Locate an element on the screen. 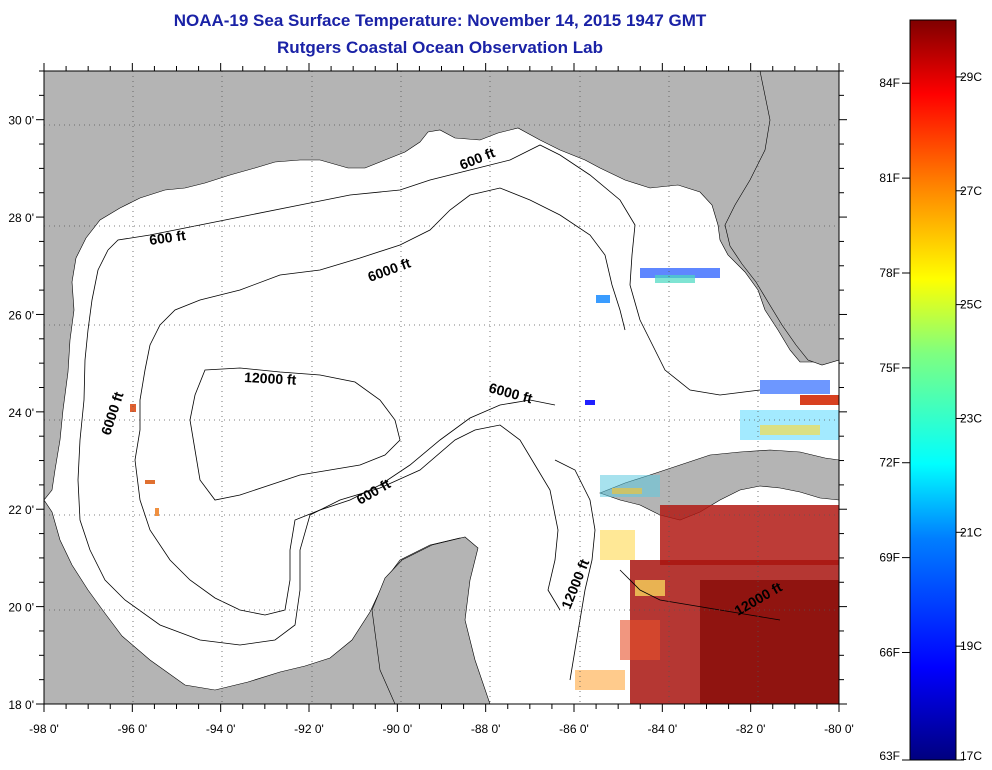  colorbar-f-label: 69F is located at coordinates (889, 558).